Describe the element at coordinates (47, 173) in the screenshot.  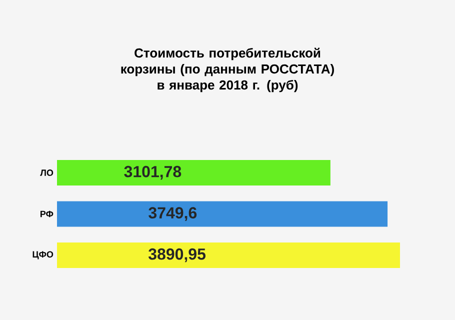
I see `y-tick-label: ЛО` at that location.